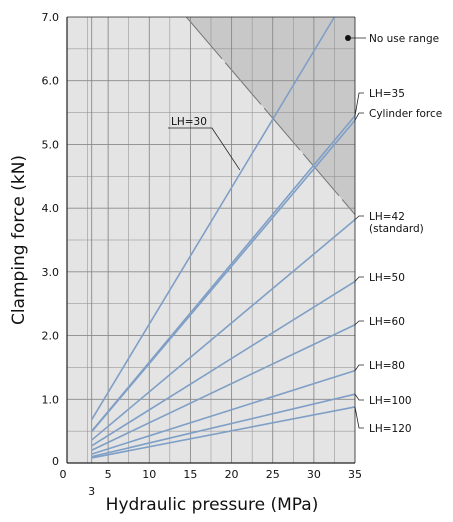 This screenshot has width=453, height=522. I want to click on y-tick-label: 5.0, so click(51, 144).